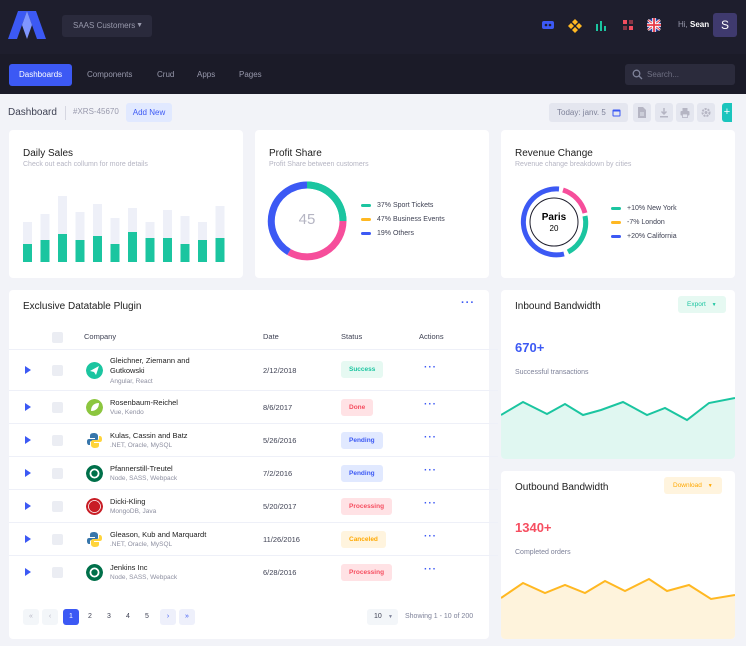 This screenshot has width=746, height=646. Describe the element at coordinates (166, 74) in the screenshot. I see `nav-crud: Crud` at that location.